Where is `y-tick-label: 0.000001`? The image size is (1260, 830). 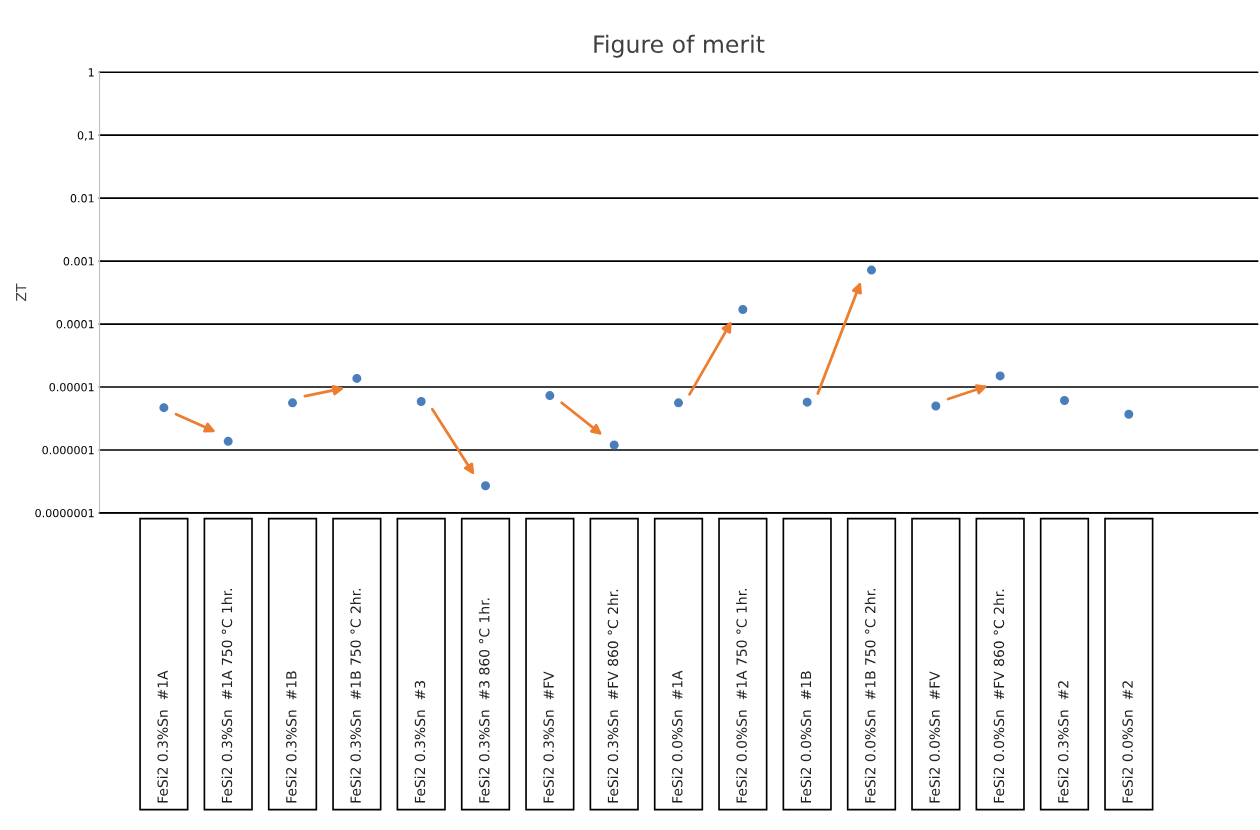
y-tick-label: 0.000001 is located at coordinates (68, 450).